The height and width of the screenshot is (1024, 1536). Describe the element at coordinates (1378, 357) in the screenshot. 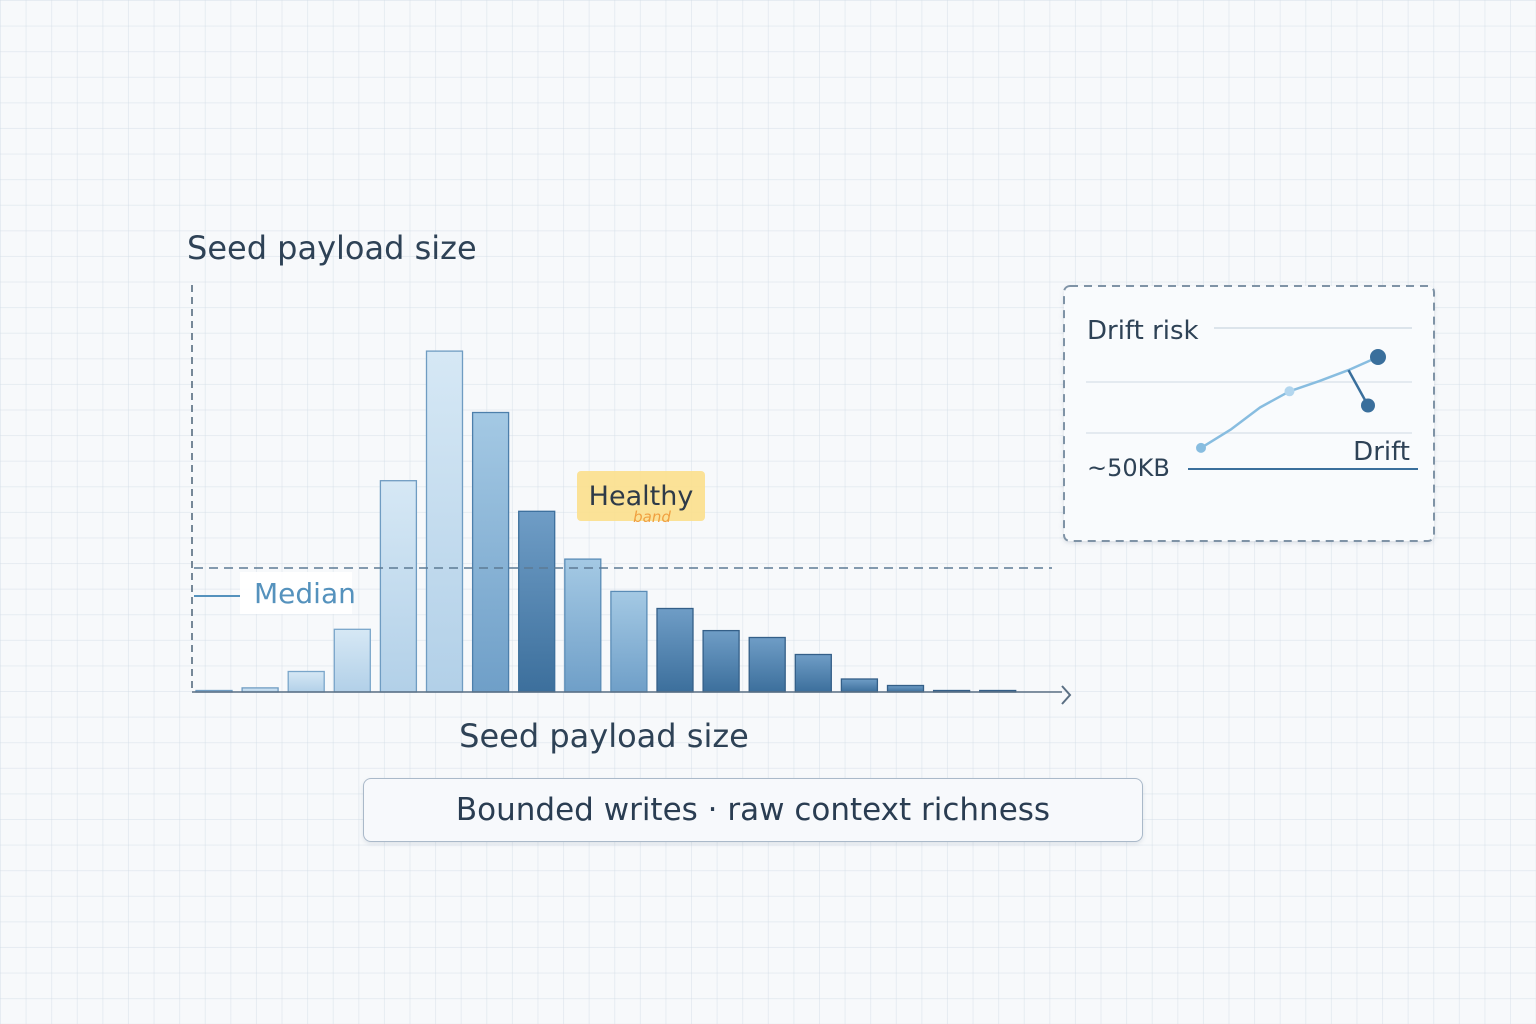

I see `drift-end-point` at that location.